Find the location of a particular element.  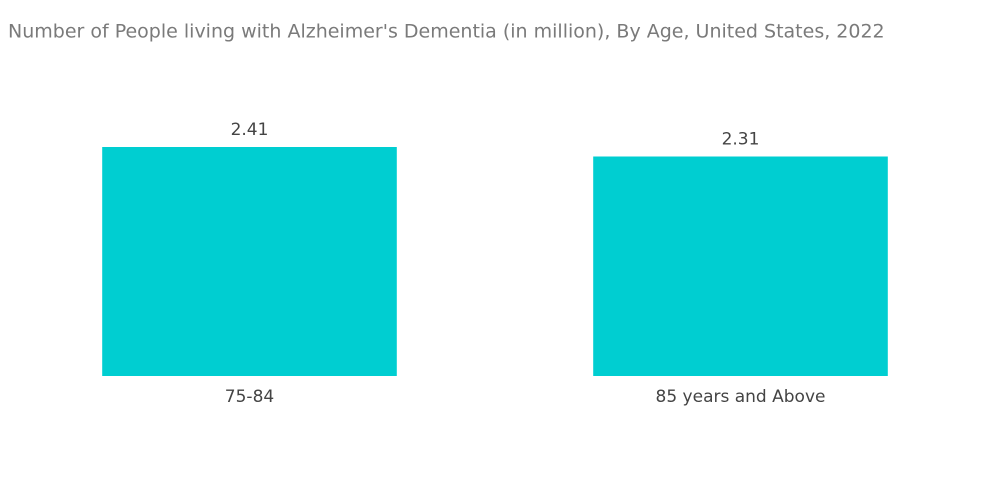

data-label: 2.31 is located at coordinates (741, 140).